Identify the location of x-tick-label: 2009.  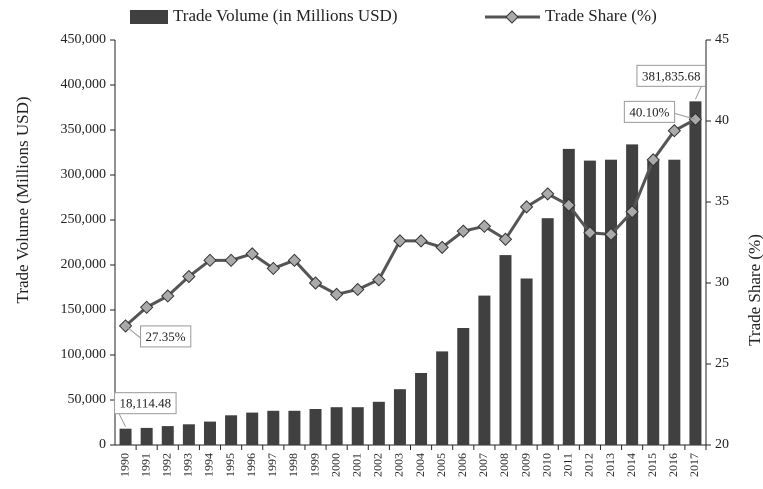
(525, 465).